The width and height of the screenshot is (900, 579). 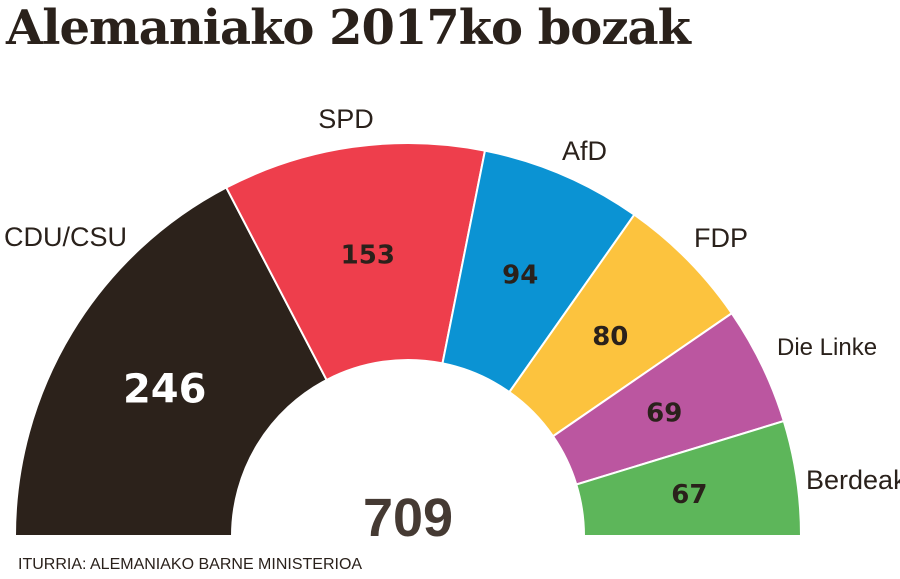 I want to click on total-seats-label: 709, so click(x=408, y=518).